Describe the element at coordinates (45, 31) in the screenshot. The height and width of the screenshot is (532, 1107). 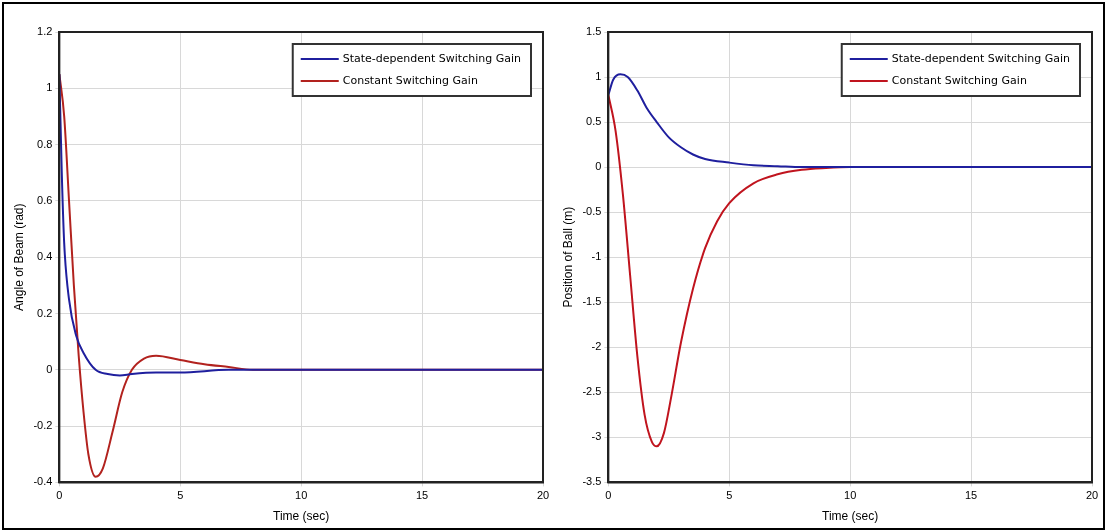
I see `y-tick-label: 1.2` at that location.